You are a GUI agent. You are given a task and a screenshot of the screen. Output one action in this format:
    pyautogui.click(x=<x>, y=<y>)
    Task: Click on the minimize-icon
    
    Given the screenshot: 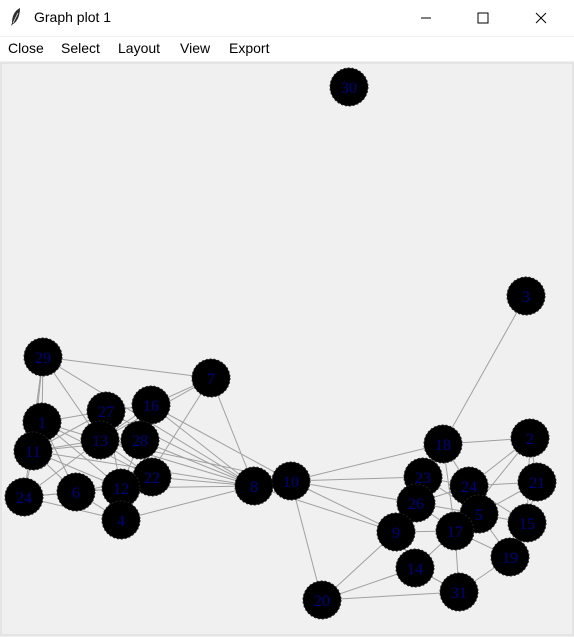 What is the action you would take?
    pyautogui.click(x=426, y=17)
    